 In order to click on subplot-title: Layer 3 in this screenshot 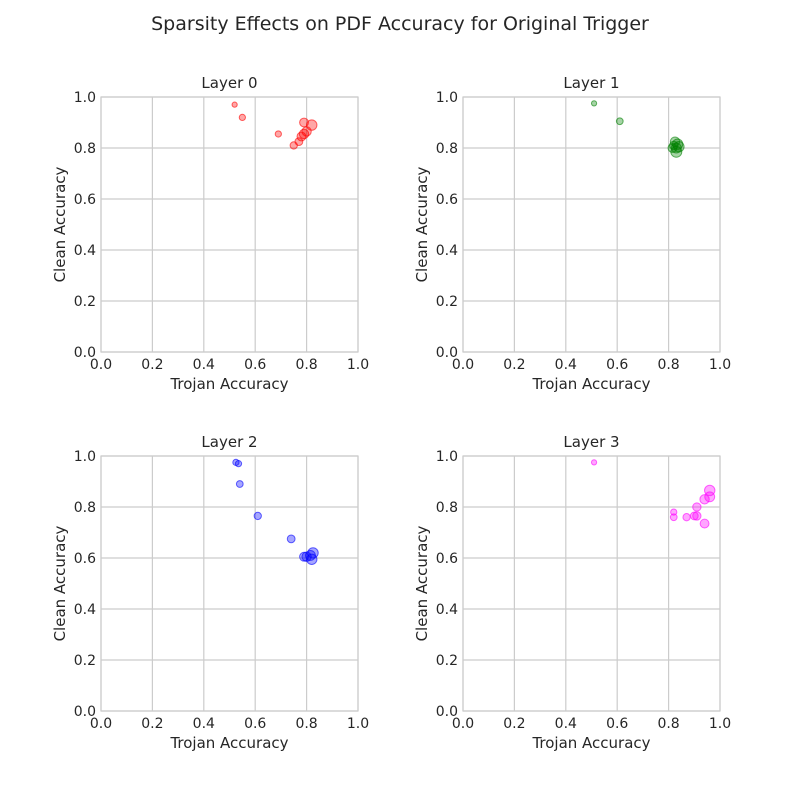, I will do `click(591, 442)`.